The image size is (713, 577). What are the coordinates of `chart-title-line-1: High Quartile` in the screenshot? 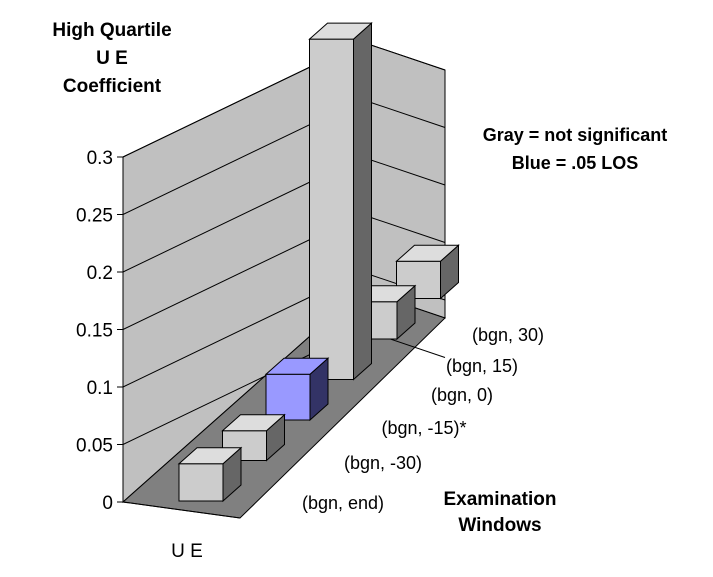 It's located at (111, 30).